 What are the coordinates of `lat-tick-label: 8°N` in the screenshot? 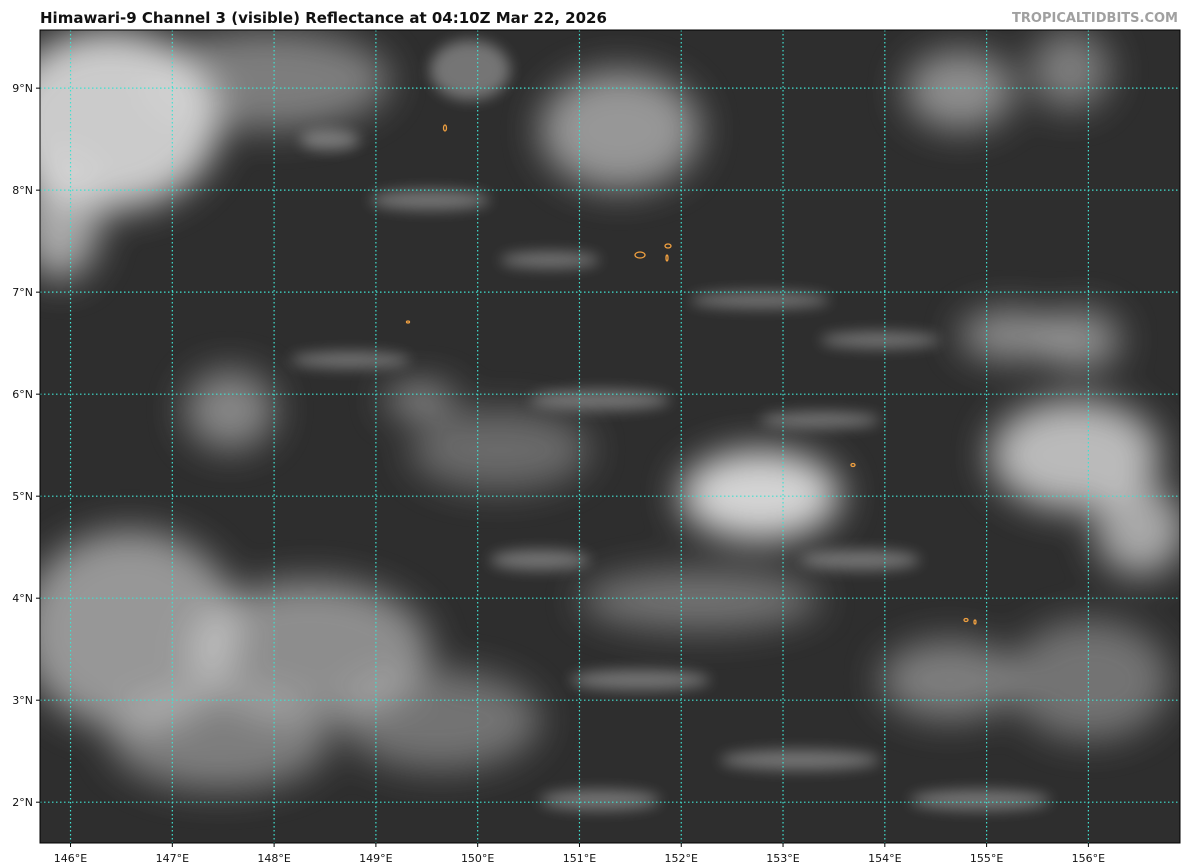 It's located at (22, 190).